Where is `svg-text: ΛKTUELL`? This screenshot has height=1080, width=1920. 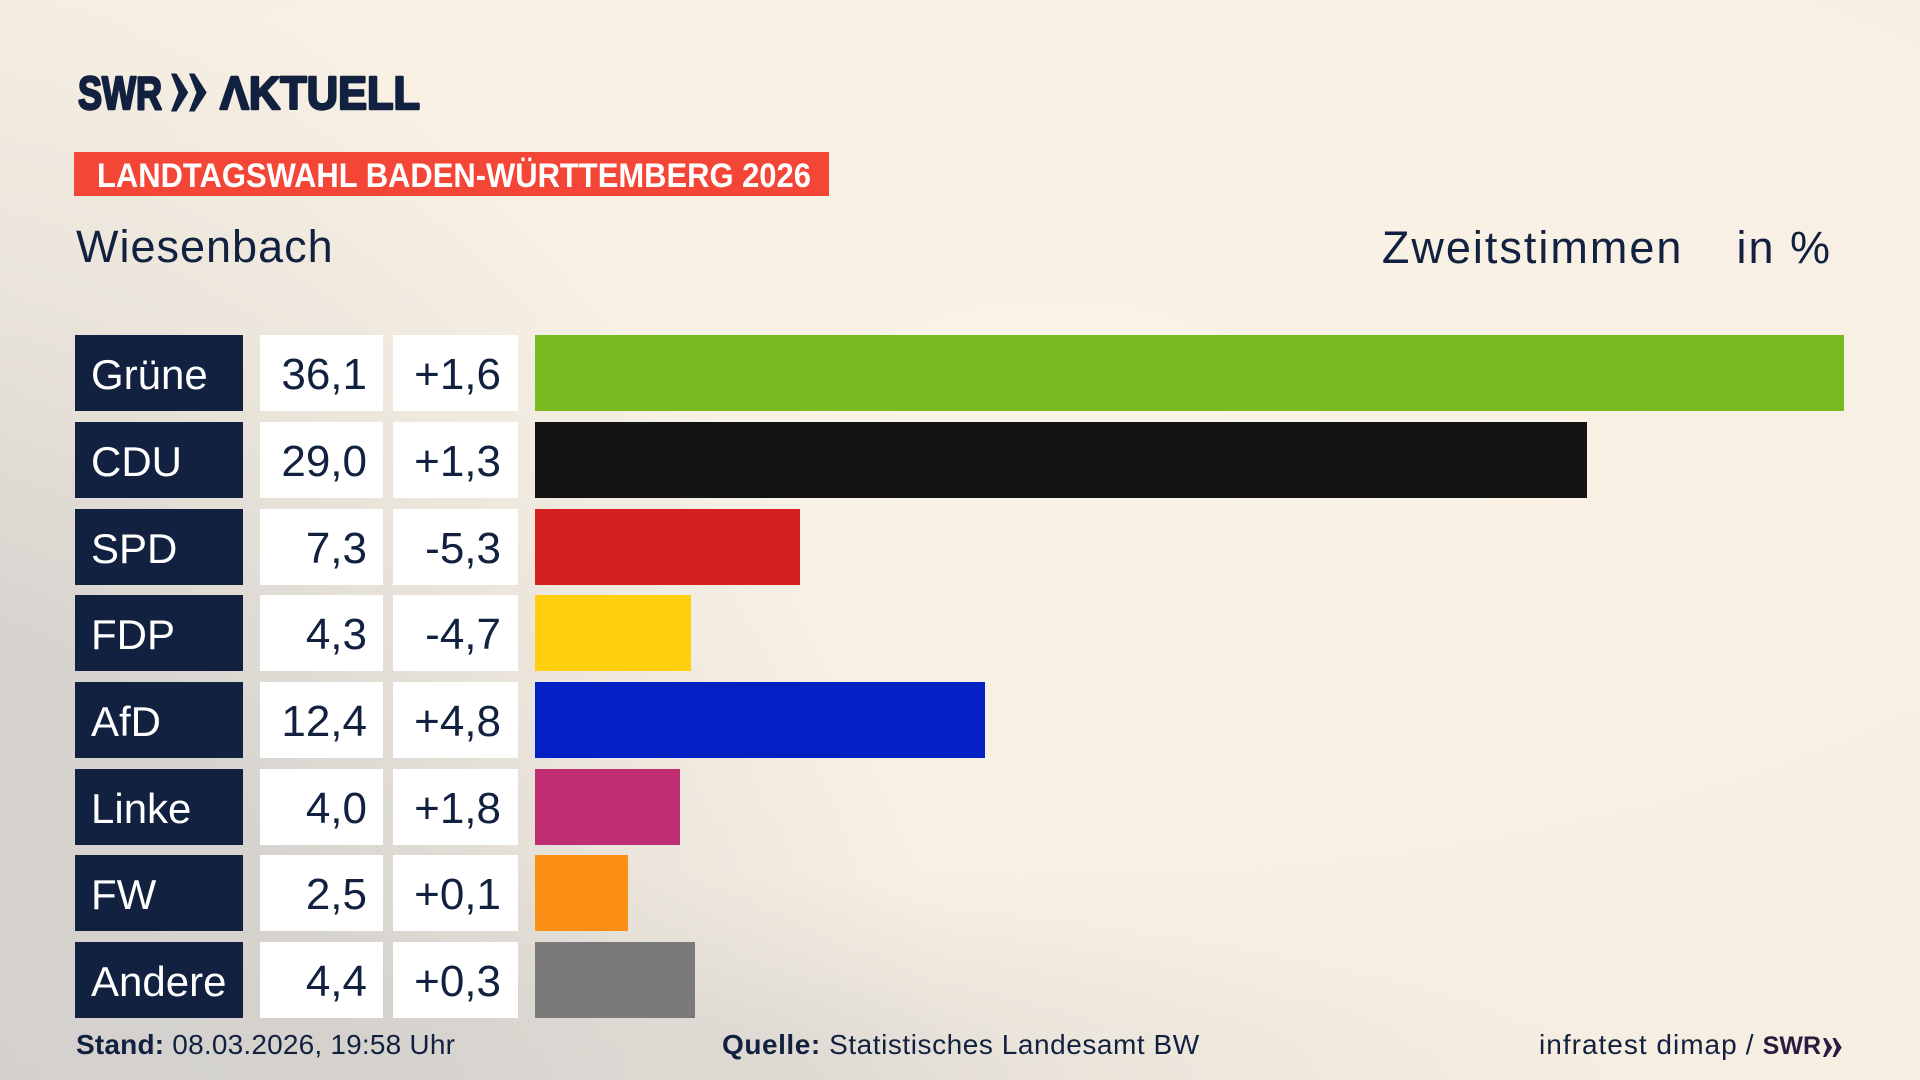 svg-text: ΛKTUELL is located at coordinates (320, 93).